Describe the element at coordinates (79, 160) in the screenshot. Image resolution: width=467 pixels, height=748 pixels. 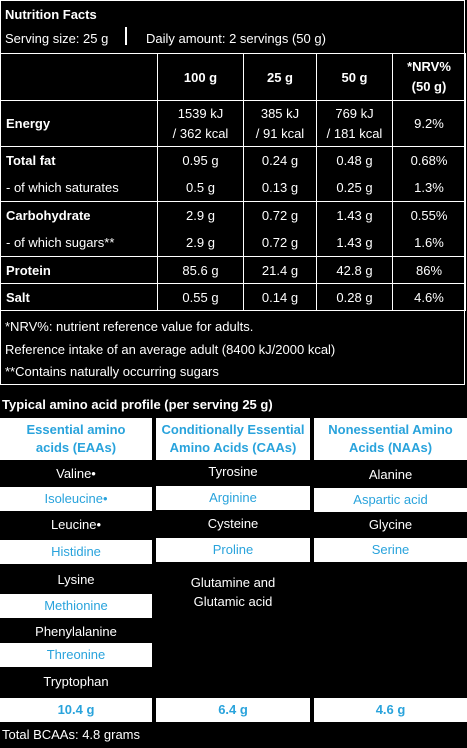
I see `row-label: Total fat` at that location.